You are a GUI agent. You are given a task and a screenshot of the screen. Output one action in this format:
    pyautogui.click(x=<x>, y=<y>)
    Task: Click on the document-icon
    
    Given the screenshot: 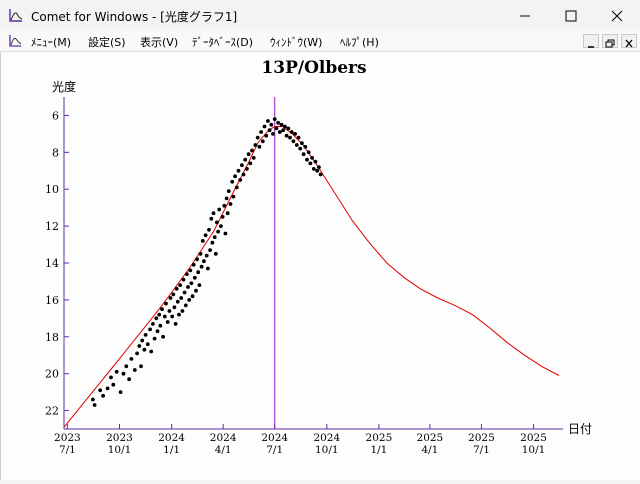 What is the action you would take?
    pyautogui.click(x=15, y=40)
    